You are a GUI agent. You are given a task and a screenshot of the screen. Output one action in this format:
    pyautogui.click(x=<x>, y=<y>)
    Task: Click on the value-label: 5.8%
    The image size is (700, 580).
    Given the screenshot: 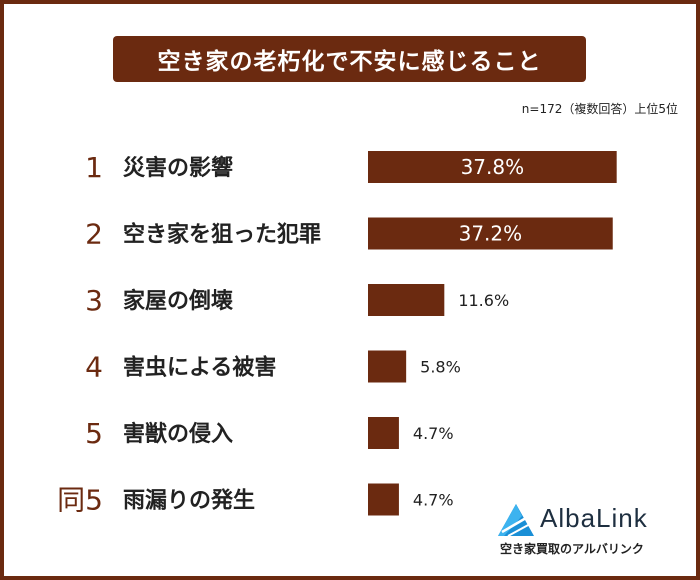 What is the action you would take?
    pyautogui.click(x=440, y=367)
    